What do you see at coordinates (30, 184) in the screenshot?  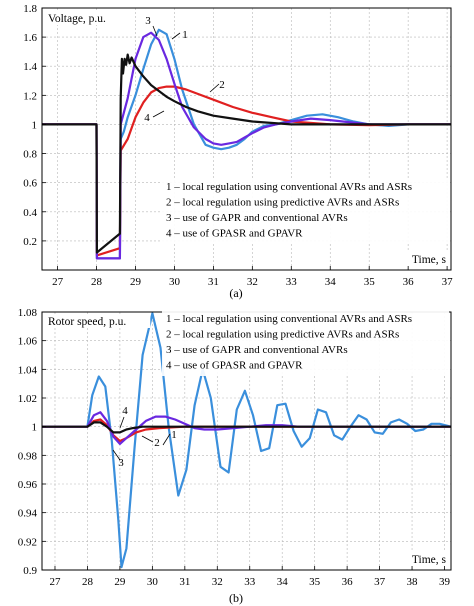 I see `y-tick-label: 0.6` at bounding box center [30, 184].